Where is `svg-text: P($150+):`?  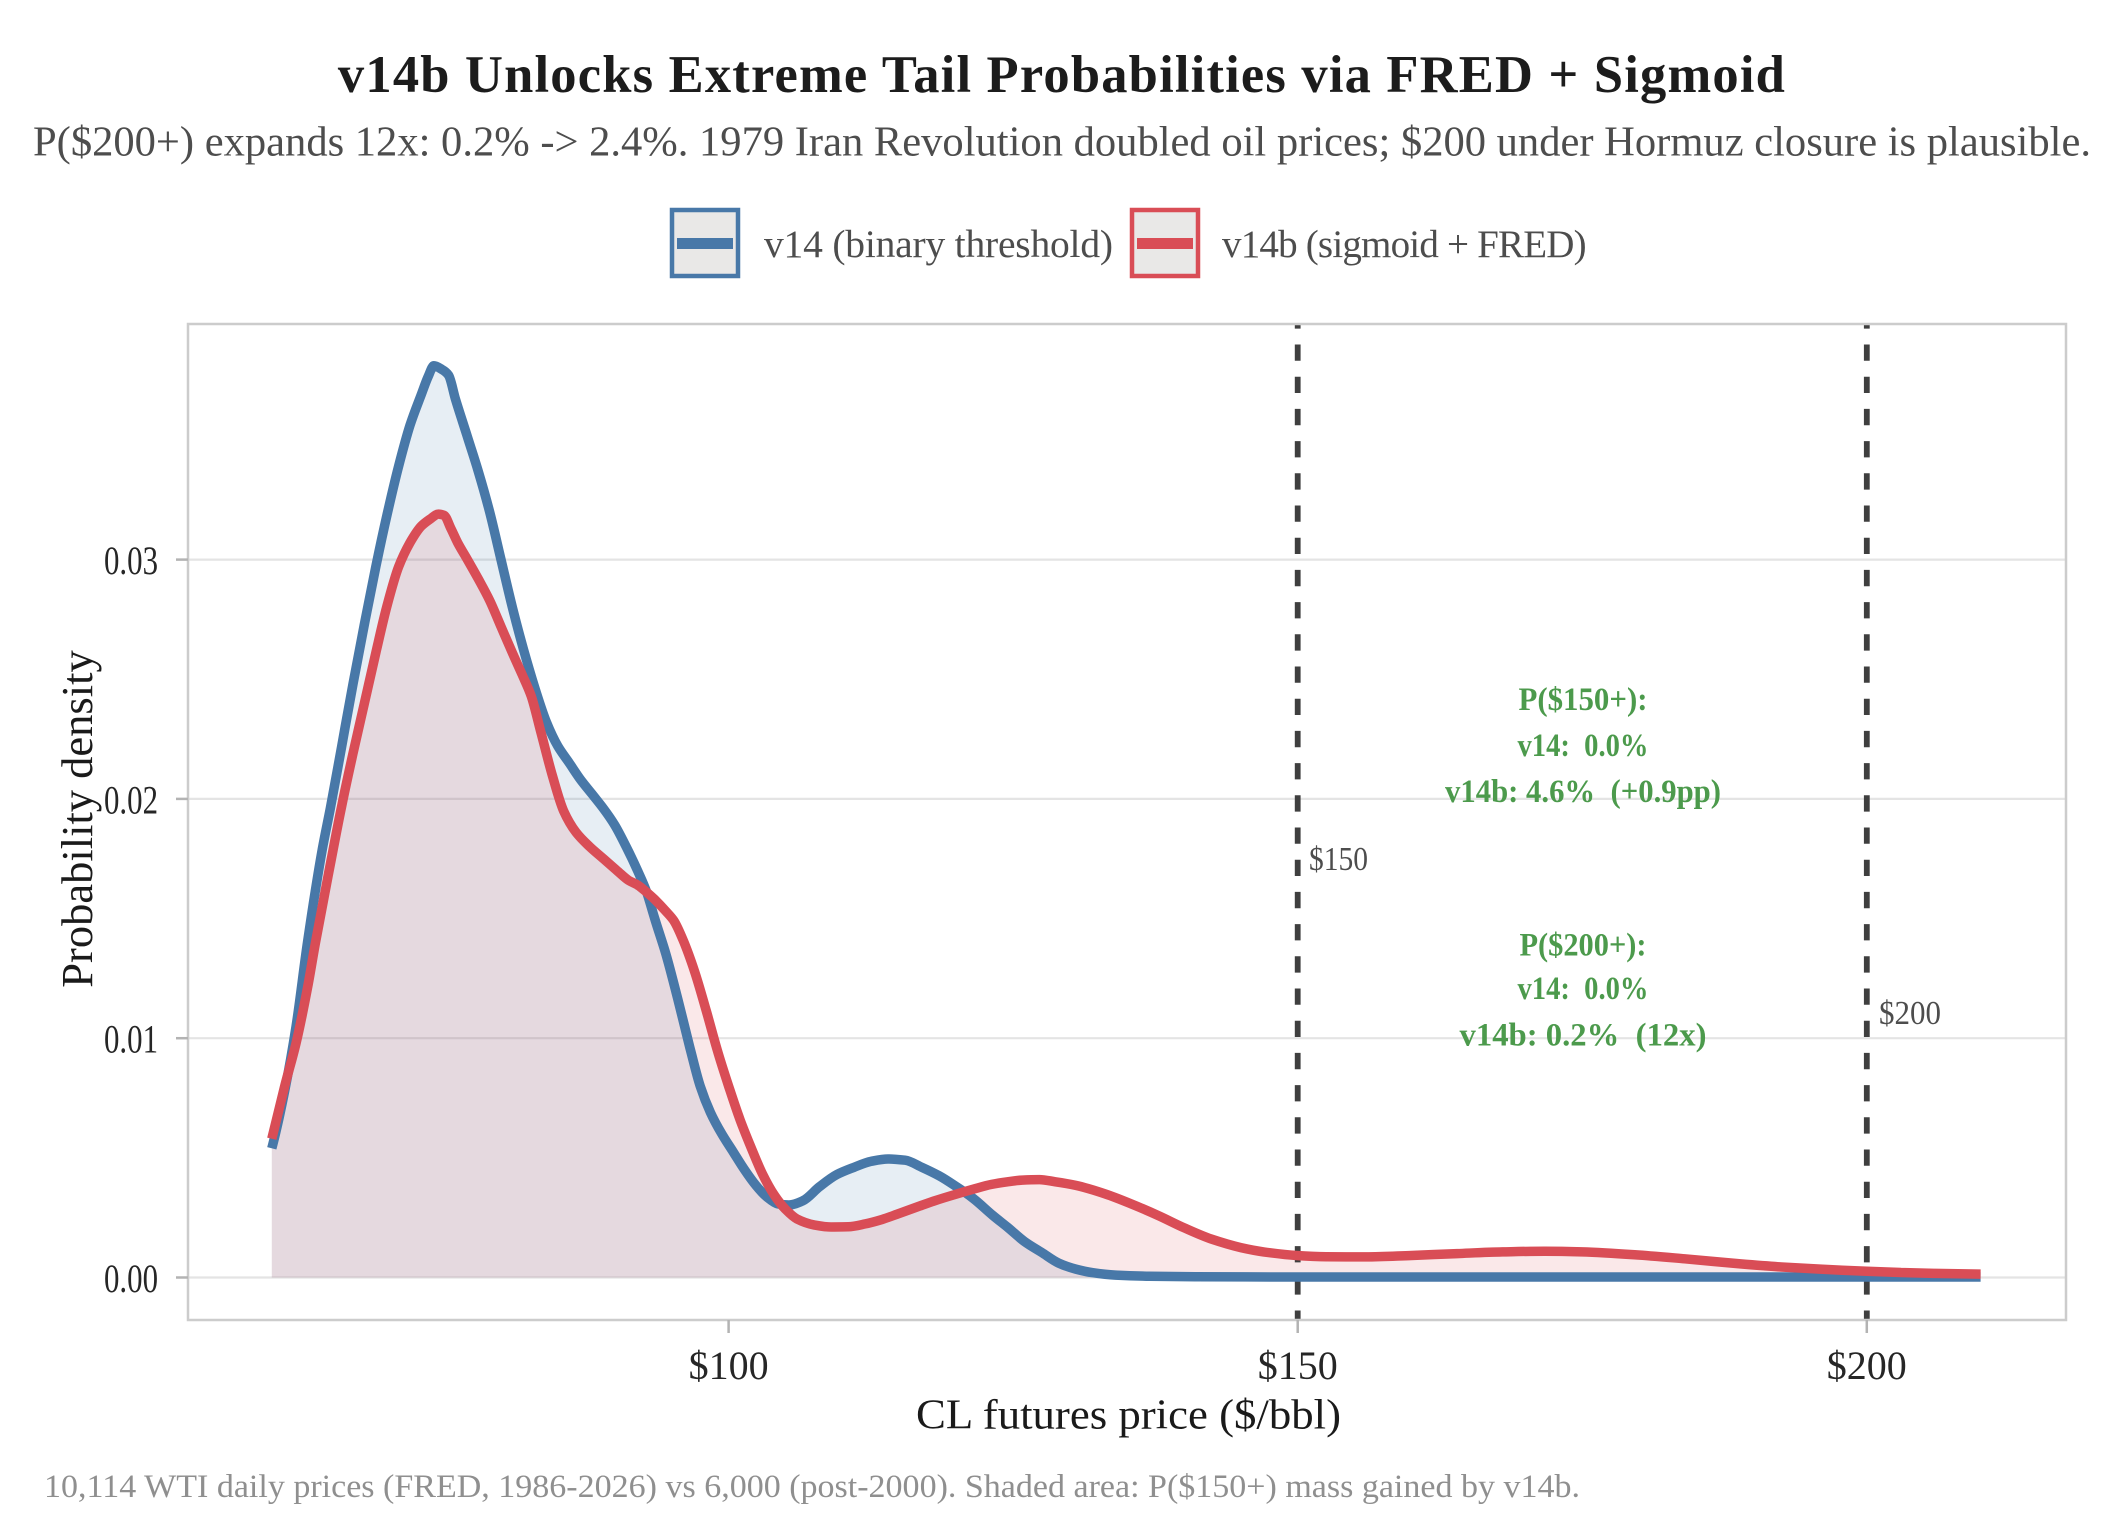
svg-text: P($150+): is located at coordinates (1583, 700).